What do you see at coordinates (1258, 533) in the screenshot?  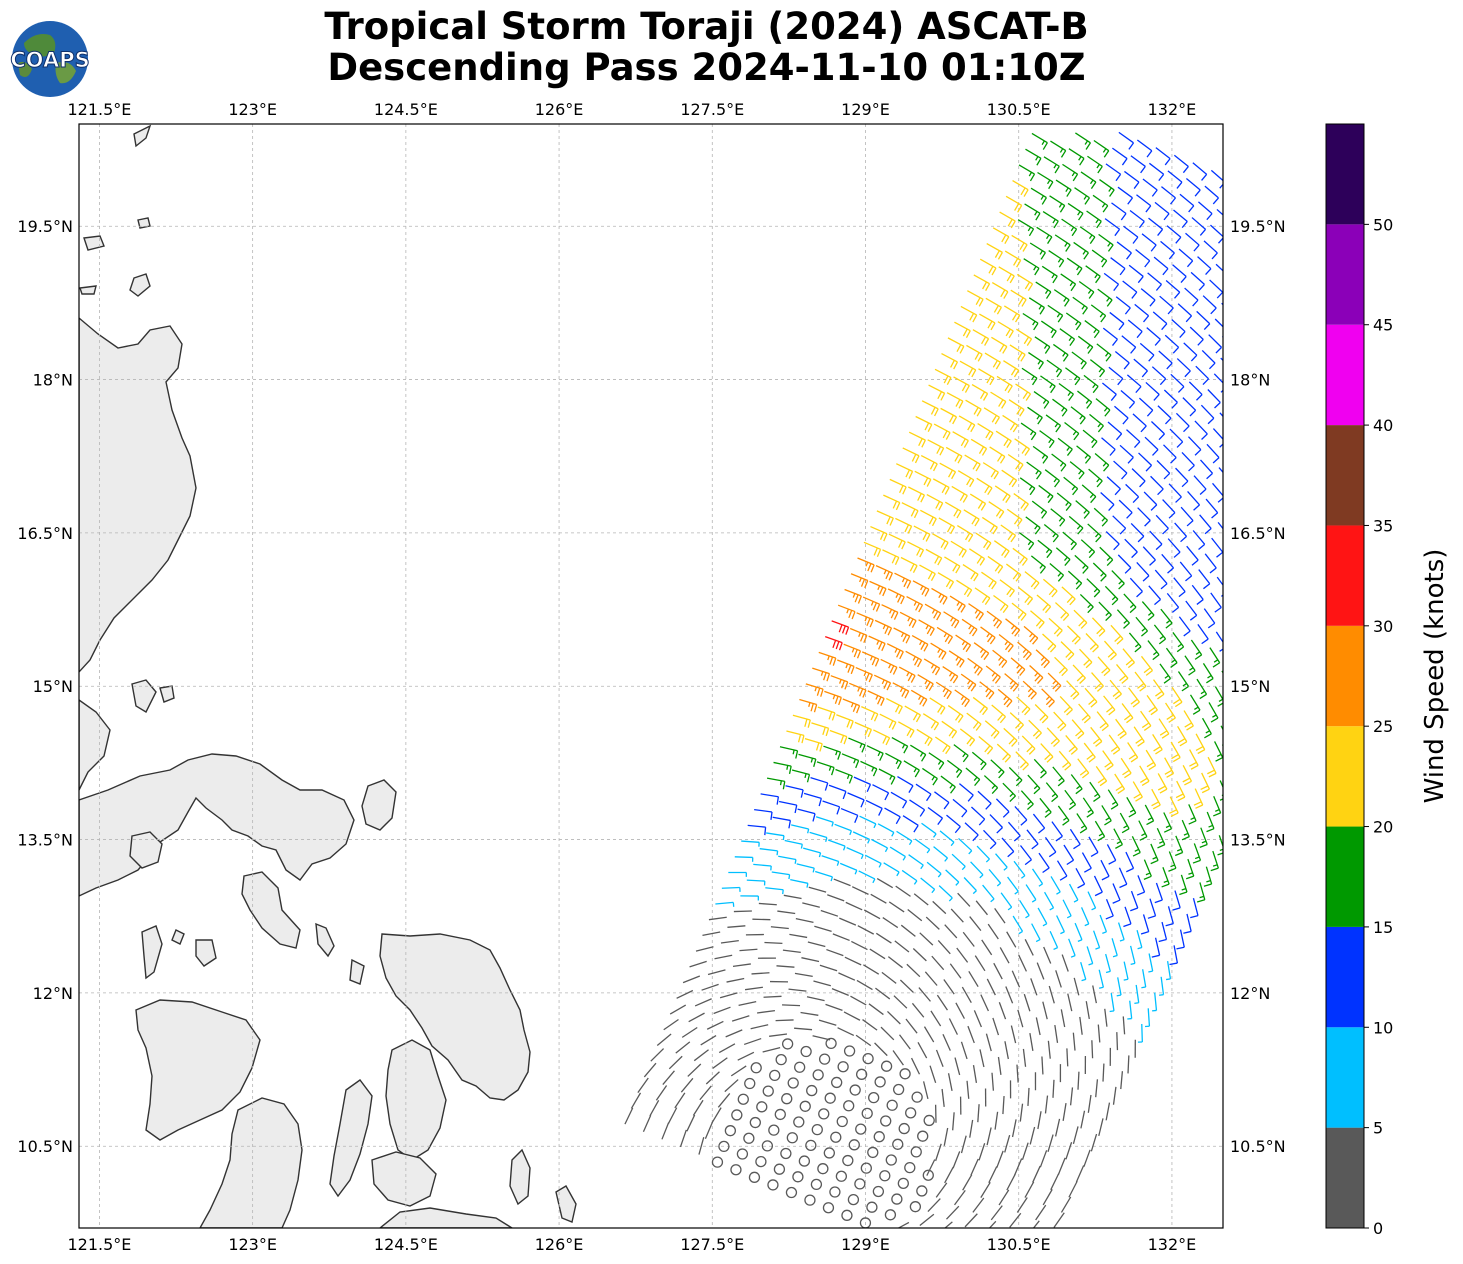 I see `lat-label-right: 16.5°N` at bounding box center [1258, 533].